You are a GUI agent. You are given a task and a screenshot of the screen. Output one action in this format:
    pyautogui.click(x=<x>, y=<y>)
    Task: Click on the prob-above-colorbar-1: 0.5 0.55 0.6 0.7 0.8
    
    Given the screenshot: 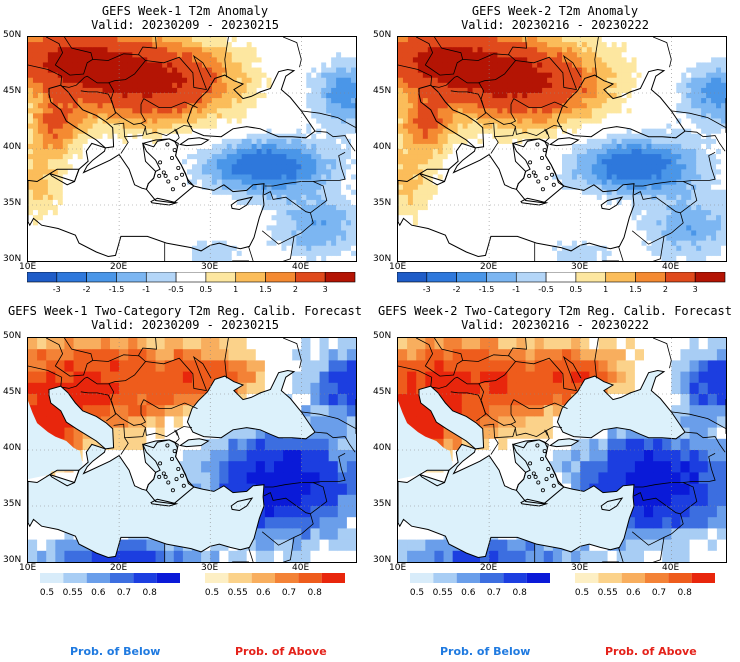 What is the action you would take?
    pyautogui.click(x=277, y=585)
    